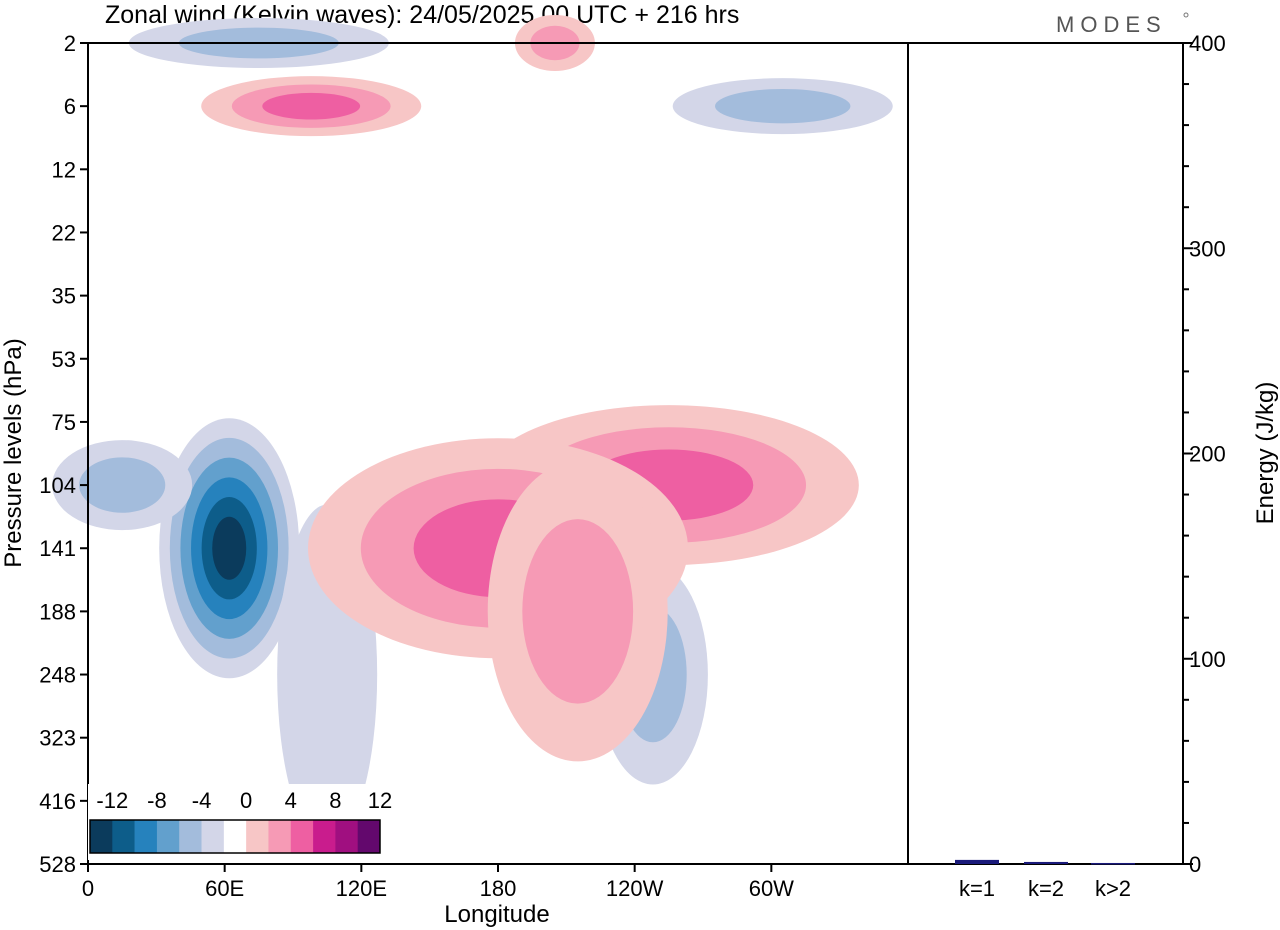 This screenshot has width=1280, height=930. What do you see at coordinates (1207, 43) in the screenshot?
I see `energy-tick-label: 400` at bounding box center [1207, 43].